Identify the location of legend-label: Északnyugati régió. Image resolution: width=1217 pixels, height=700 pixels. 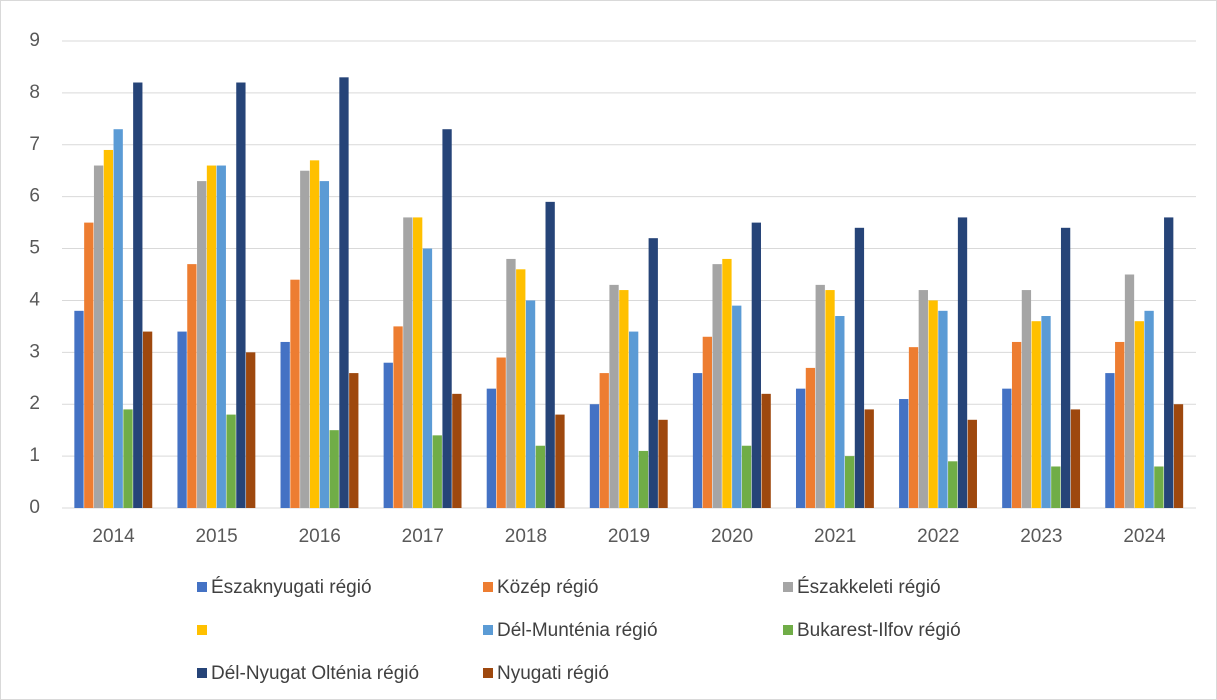
(291, 587).